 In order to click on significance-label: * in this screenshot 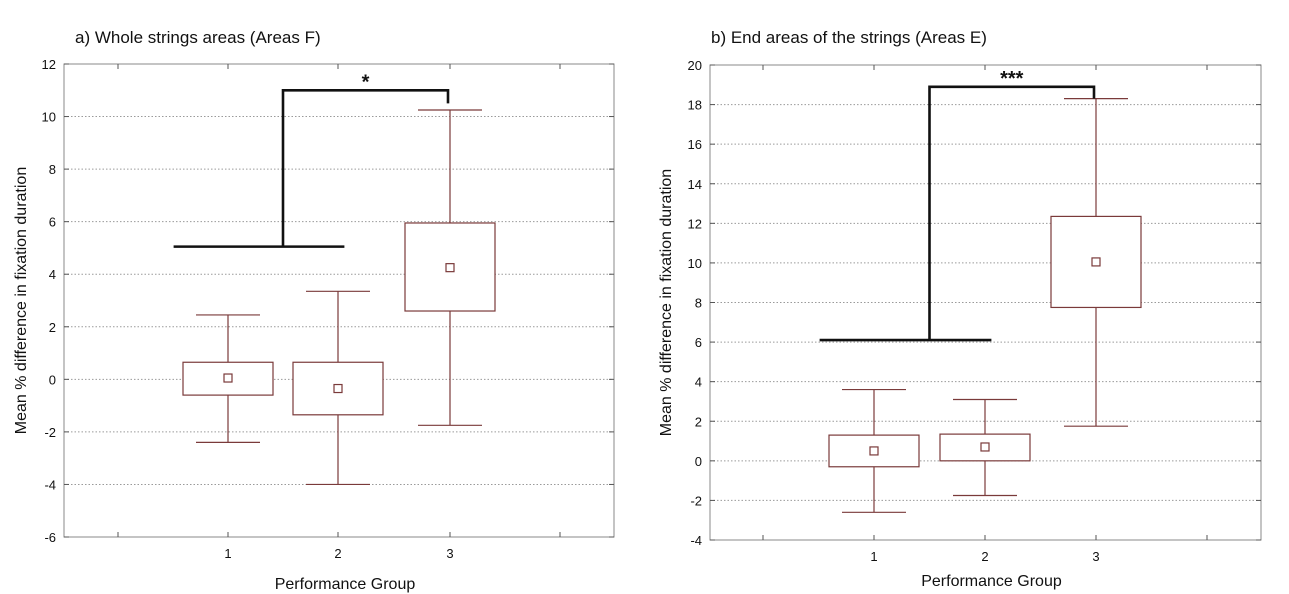, I will do `click(366, 82)`.